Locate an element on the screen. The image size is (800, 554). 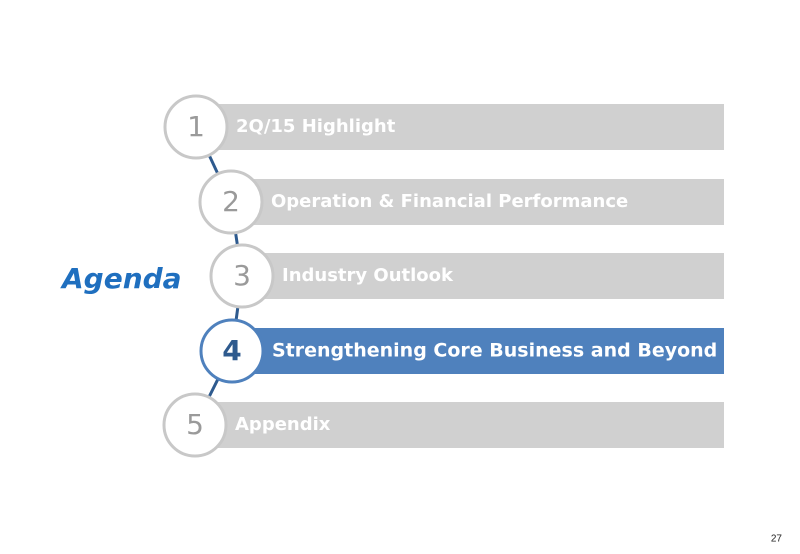
item-number: 1 is located at coordinates (196, 126).